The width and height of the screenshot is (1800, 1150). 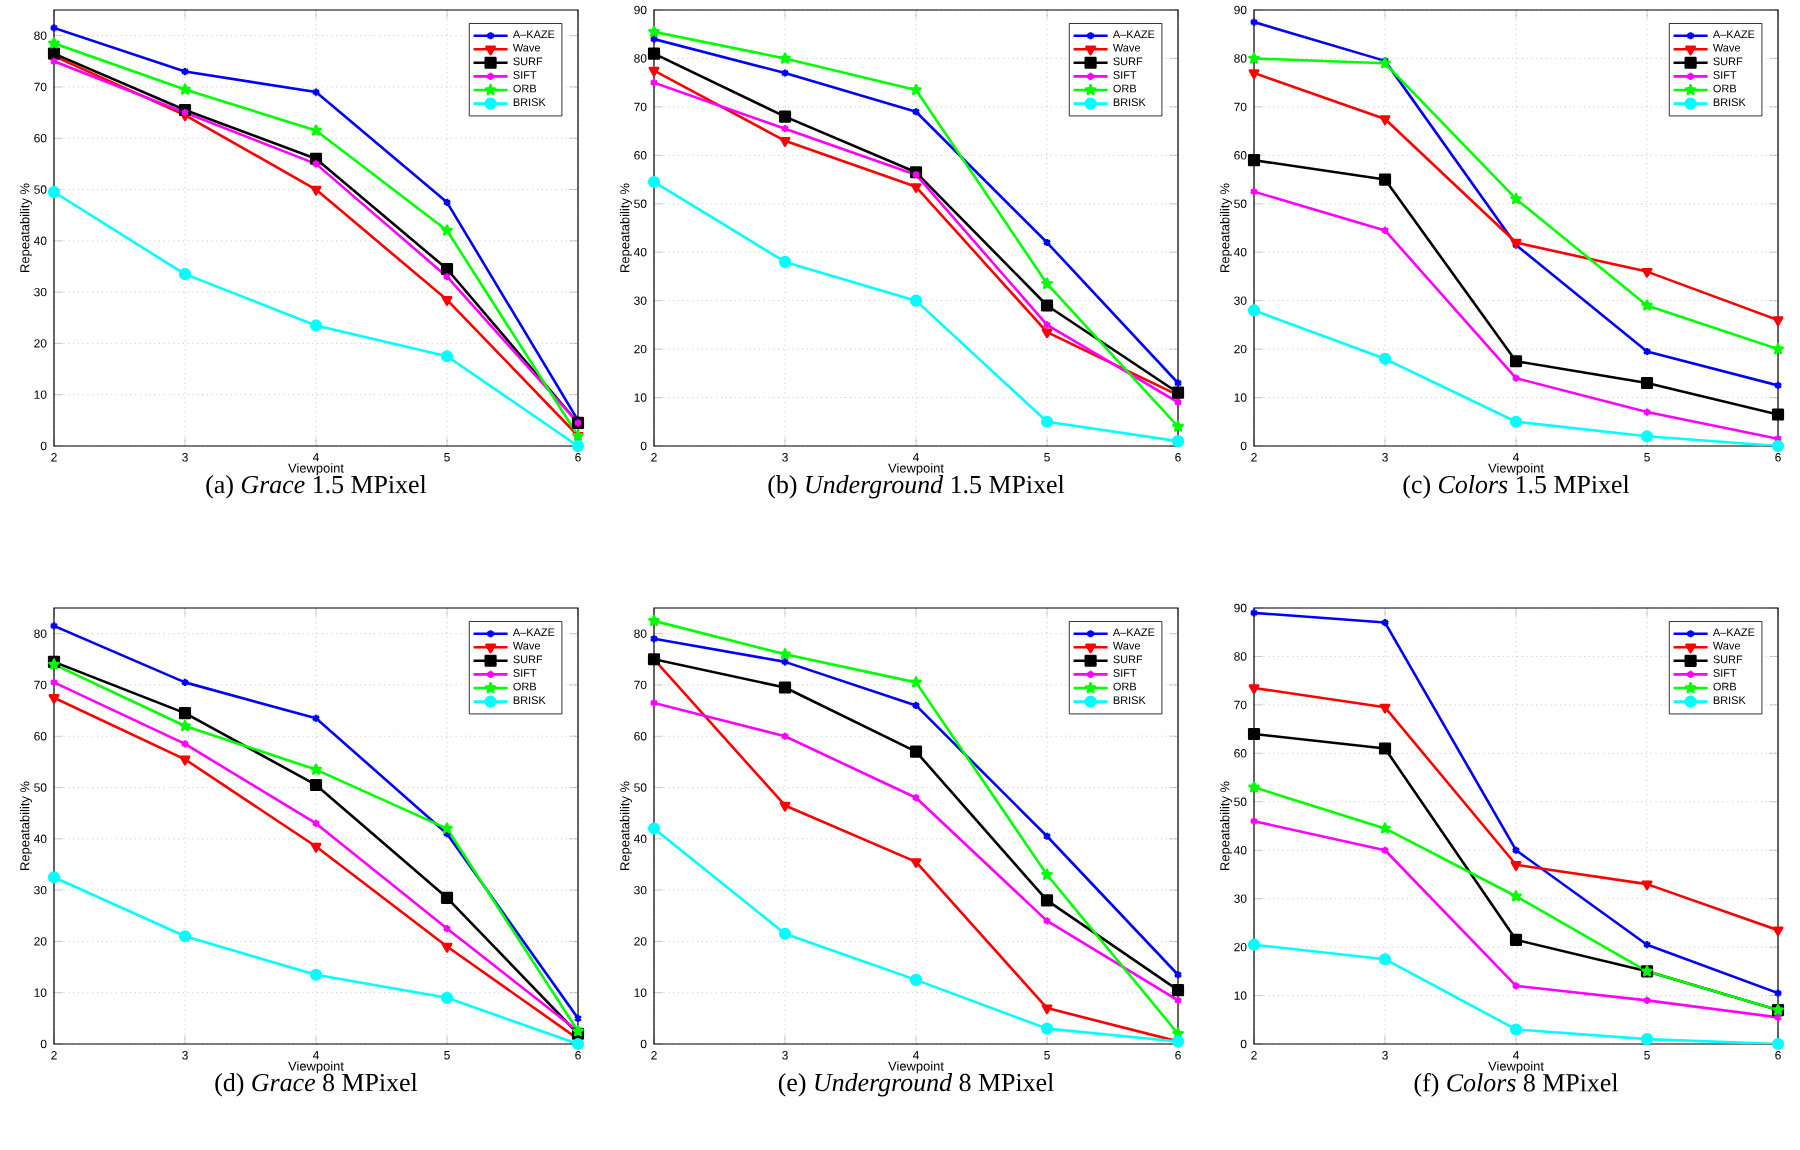 What do you see at coordinates (1516, 487) in the screenshot?
I see `text: (c) Colors 1.5 MPixel` at bounding box center [1516, 487].